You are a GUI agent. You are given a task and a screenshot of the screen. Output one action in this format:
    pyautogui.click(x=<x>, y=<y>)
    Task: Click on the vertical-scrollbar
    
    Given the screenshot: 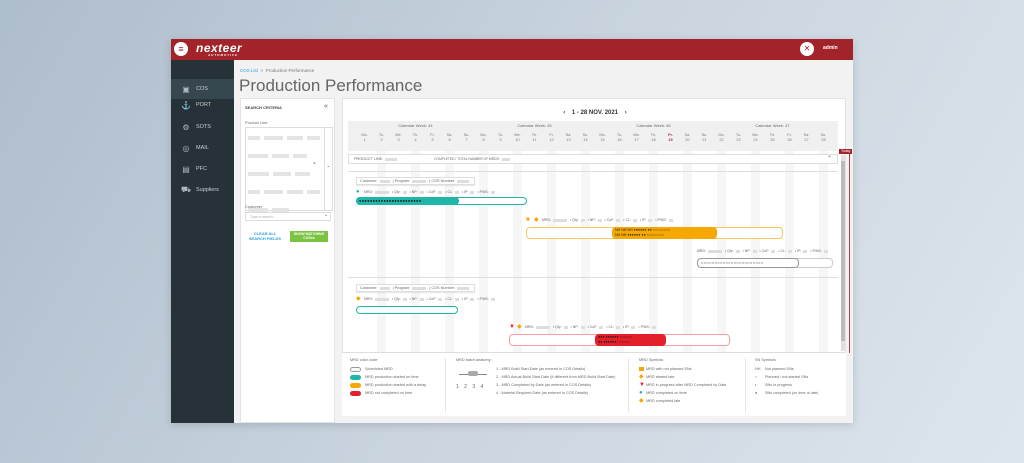 What is the action you would take?
    pyautogui.click(x=843, y=253)
    